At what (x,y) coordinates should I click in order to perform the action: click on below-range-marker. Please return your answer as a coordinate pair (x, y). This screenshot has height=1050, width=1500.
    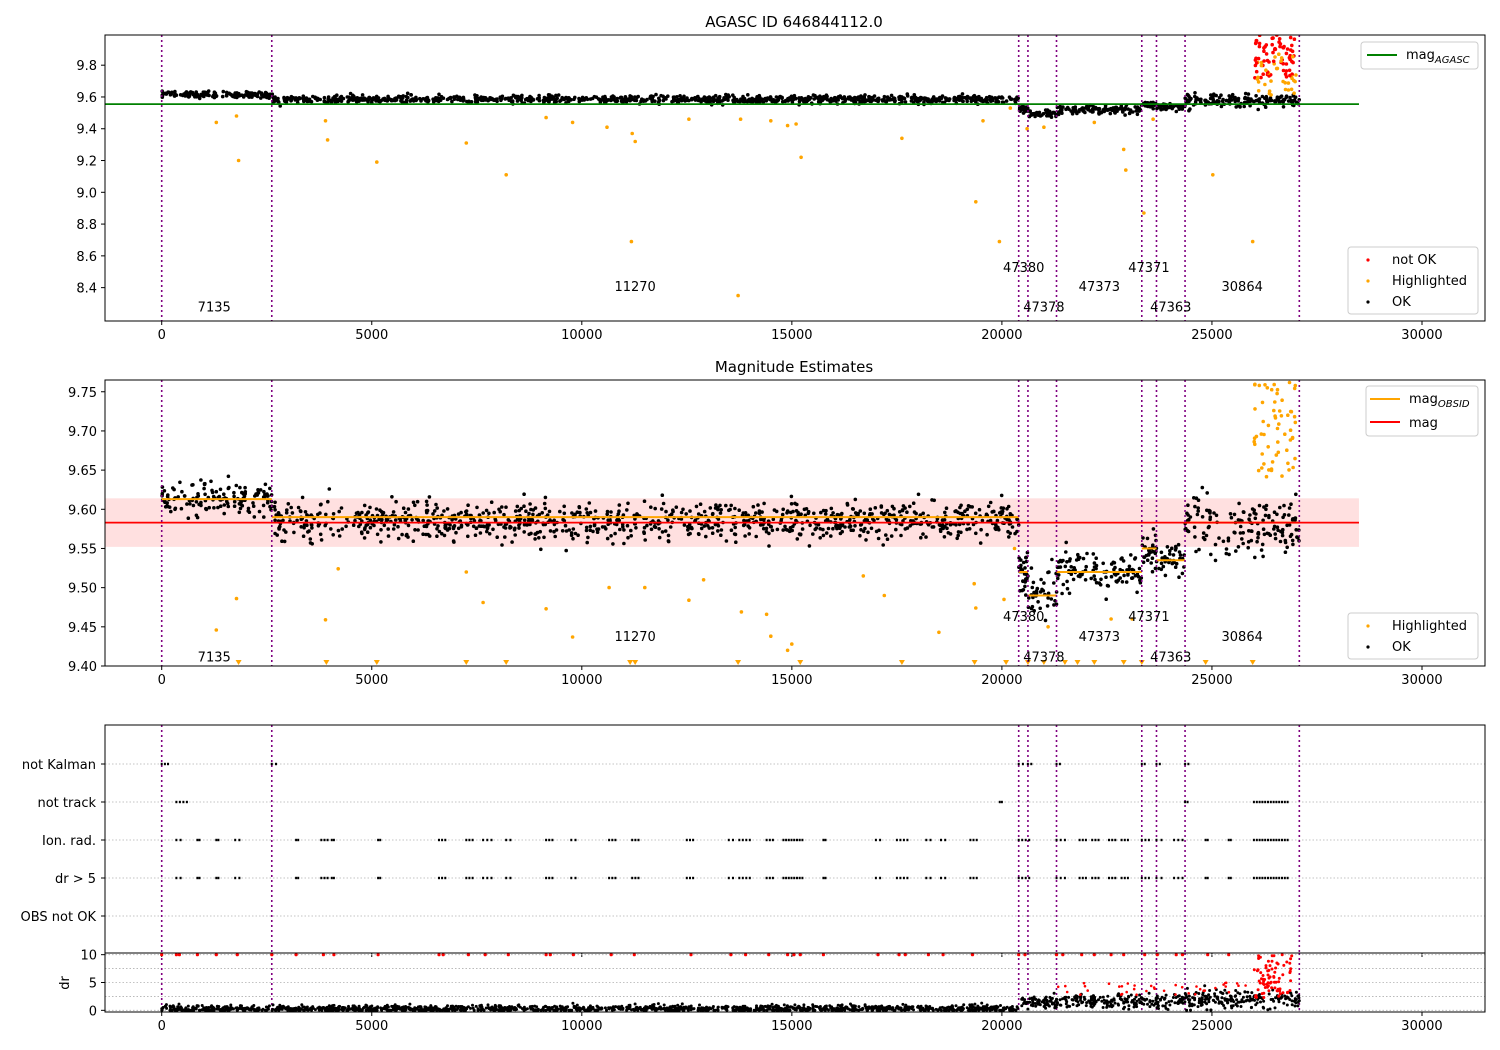
    Looking at the image, I should click on (800, 662).